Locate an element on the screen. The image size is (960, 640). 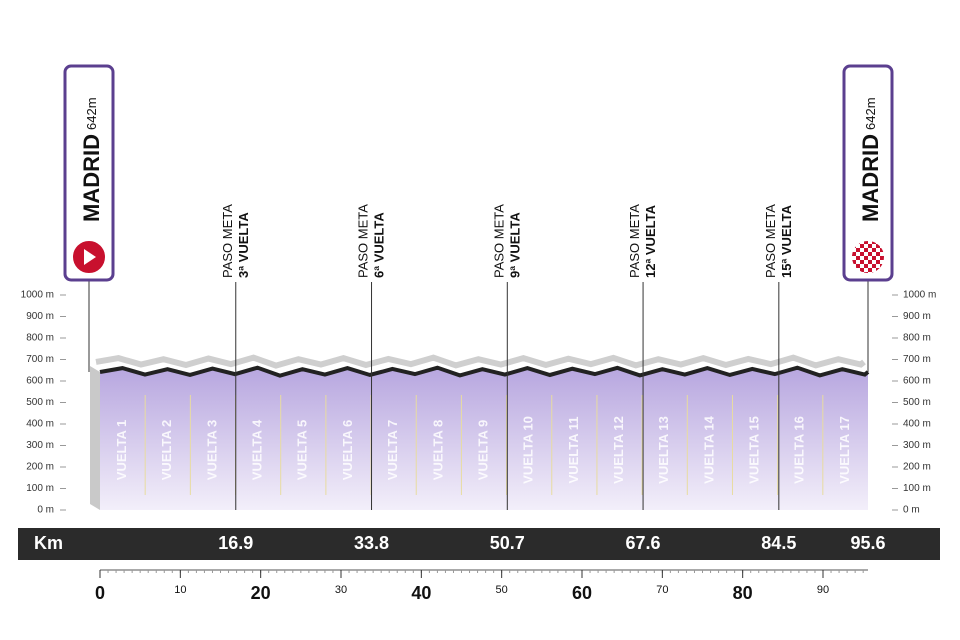
lap-label: VUELTA 7 is located at coordinates (392, 450).